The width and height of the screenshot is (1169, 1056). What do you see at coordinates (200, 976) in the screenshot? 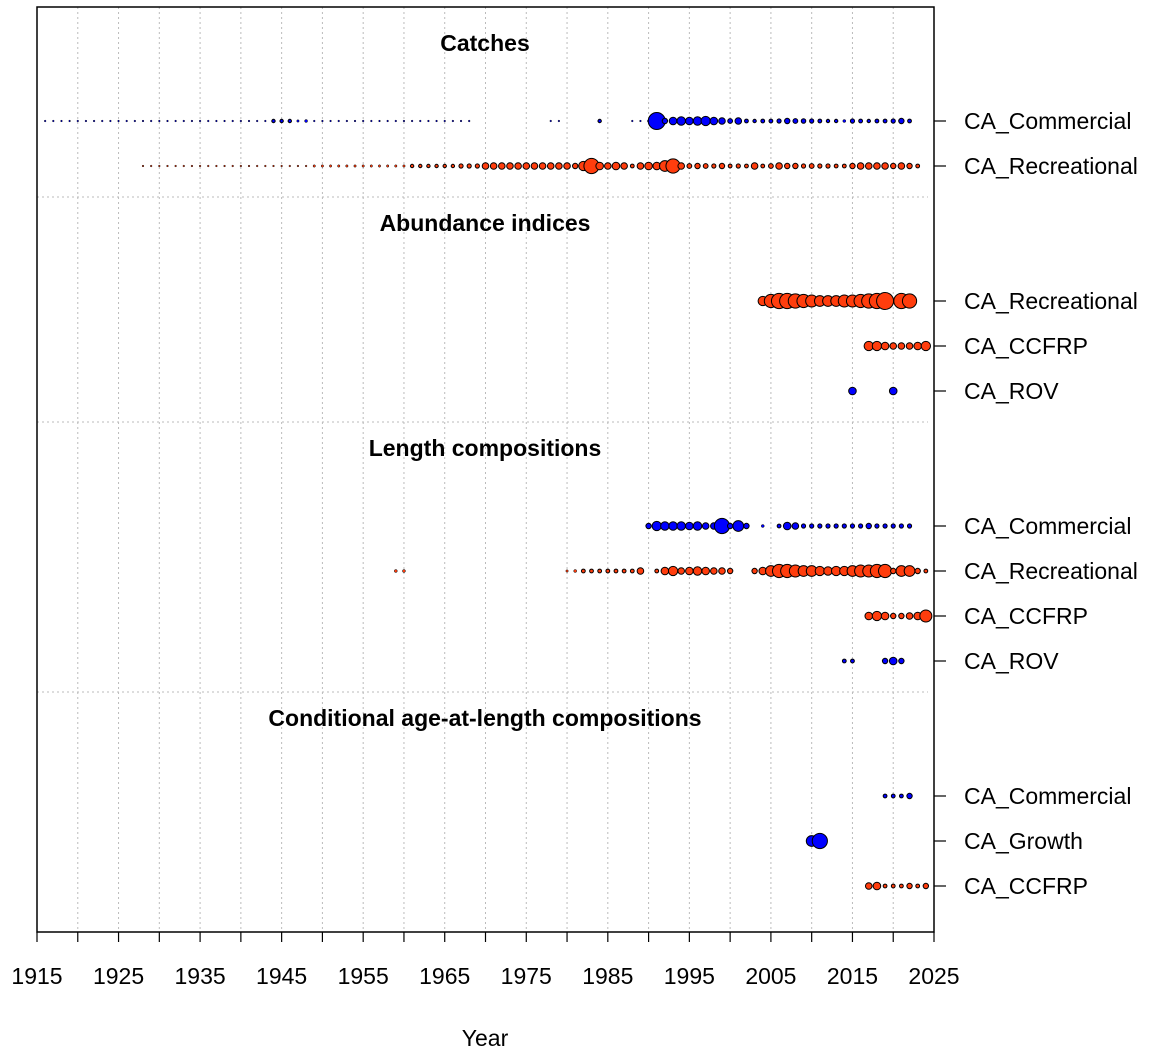
I see `x-tick-label: 1935` at bounding box center [200, 976].